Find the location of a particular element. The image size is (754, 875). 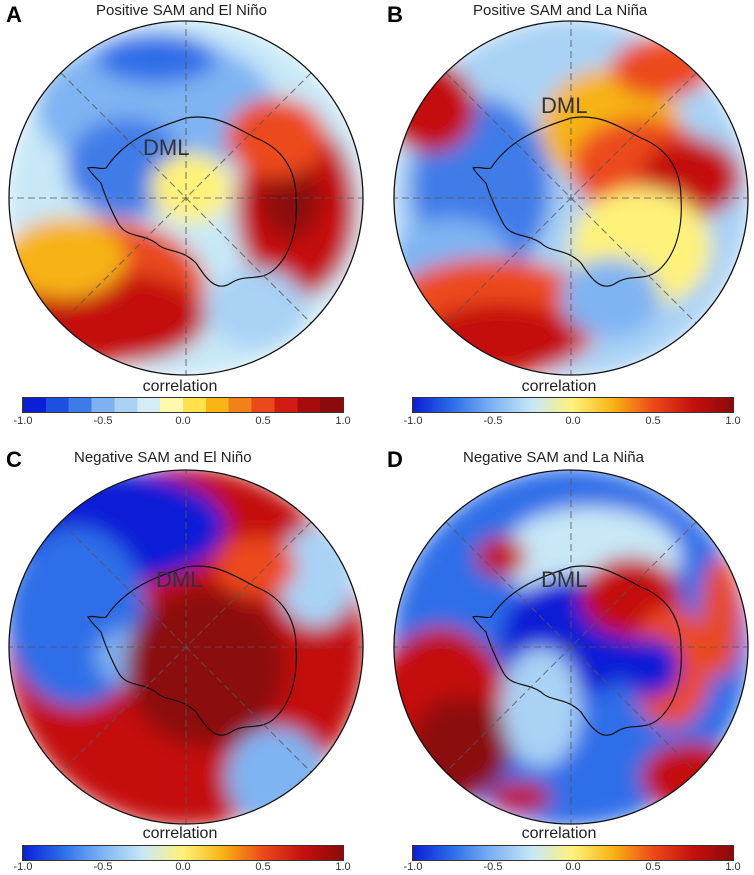

panel-title: Negative SAM and El Niño is located at coordinates (163, 457).